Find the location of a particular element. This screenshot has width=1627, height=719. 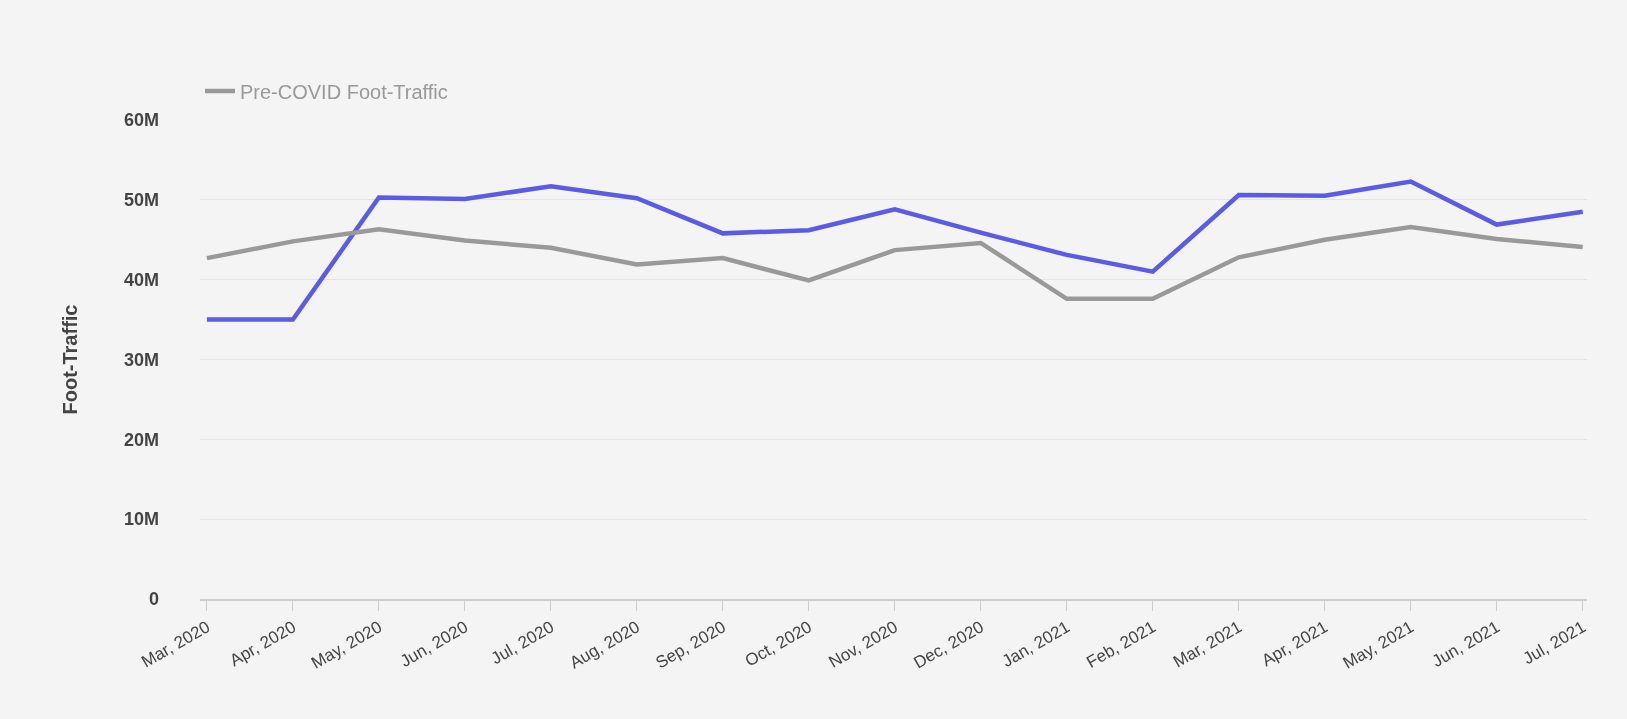

y-tick-label: 30M is located at coordinates (141, 359).